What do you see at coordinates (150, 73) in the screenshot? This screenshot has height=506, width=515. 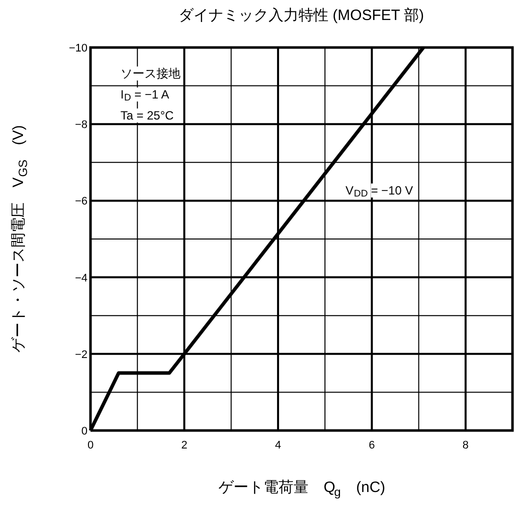 I see `annotation: ソース接地` at bounding box center [150, 73].